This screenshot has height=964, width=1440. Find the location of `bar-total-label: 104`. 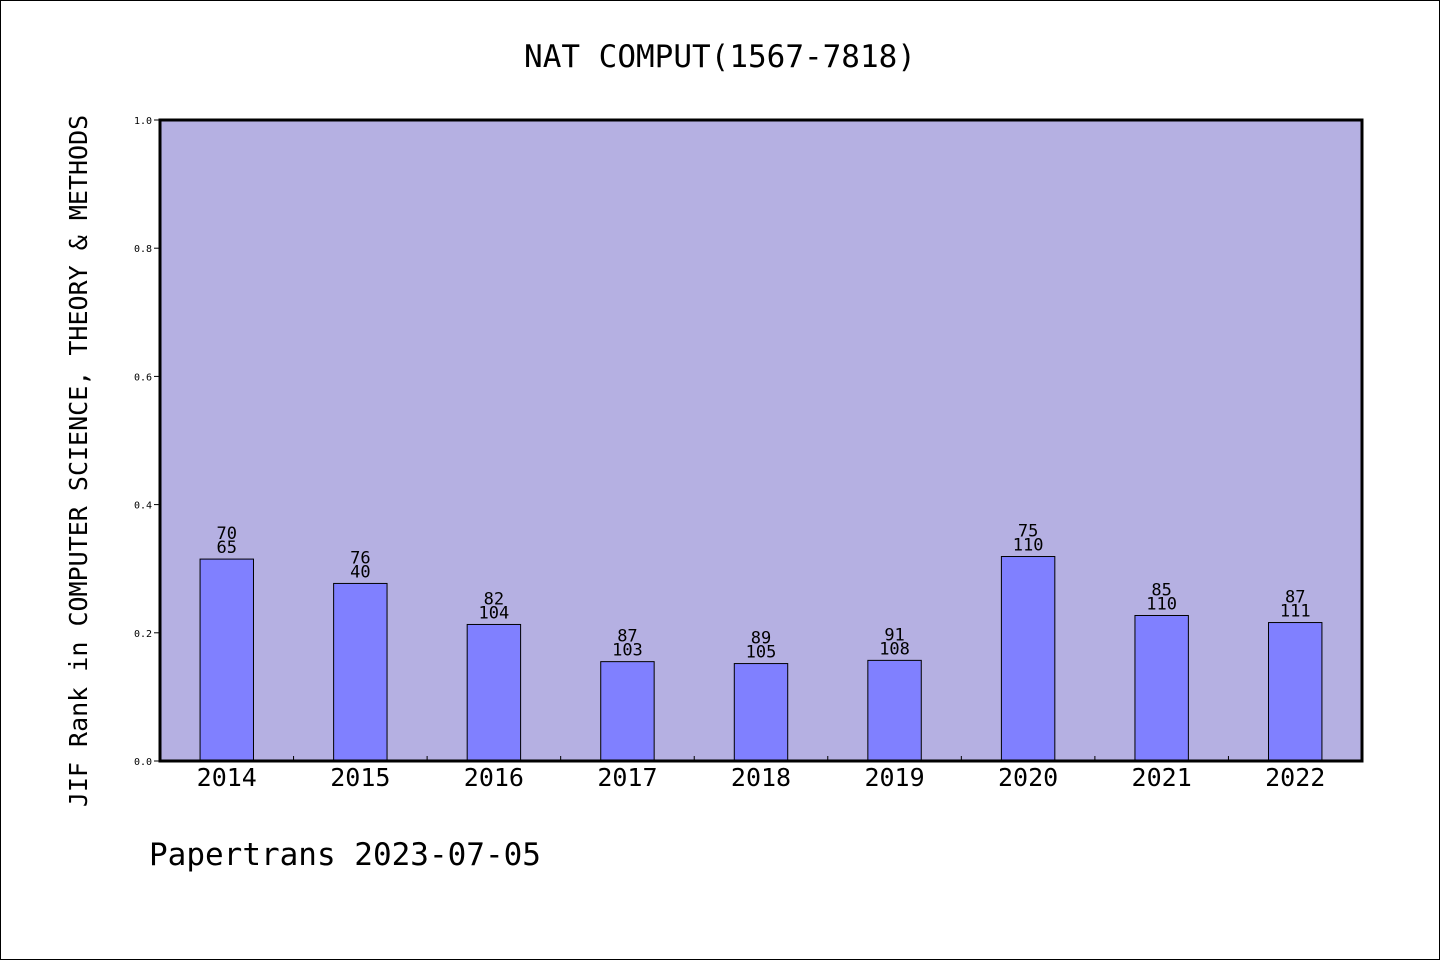

bar-total-label: 104 is located at coordinates (494, 613).